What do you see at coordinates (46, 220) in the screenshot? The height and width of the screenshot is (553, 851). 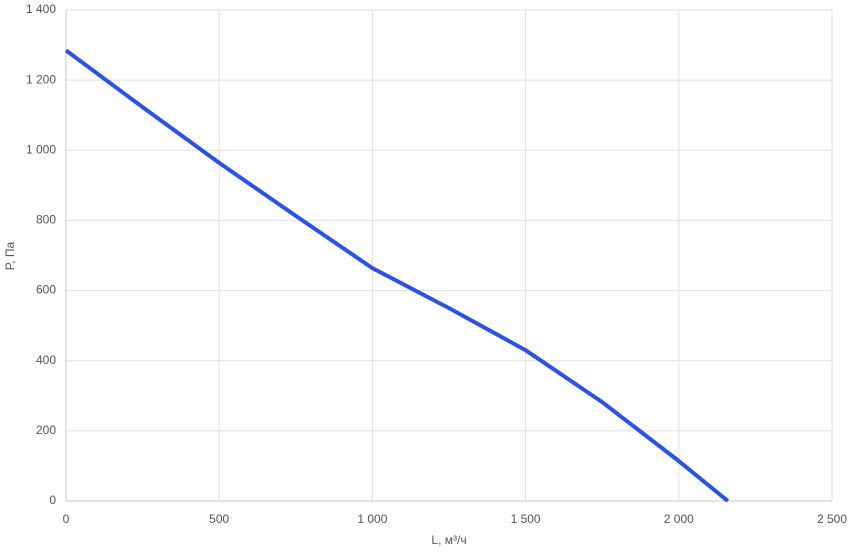 I see `y-tick-label: 800` at bounding box center [46, 220].